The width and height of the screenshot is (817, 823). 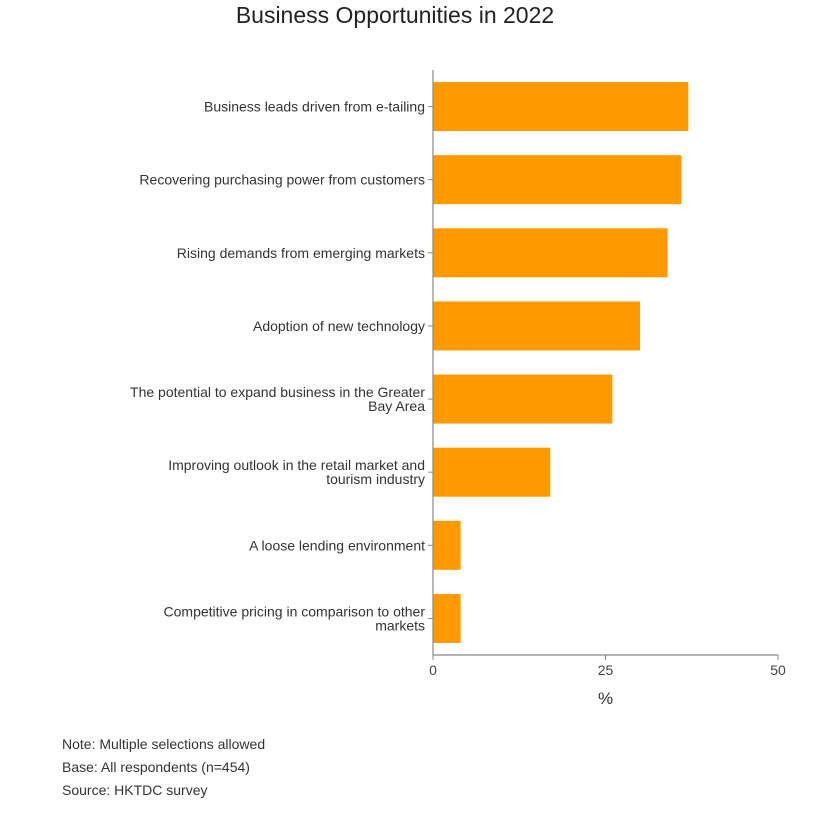 I want to click on x-axis-title: %, so click(x=605, y=698).